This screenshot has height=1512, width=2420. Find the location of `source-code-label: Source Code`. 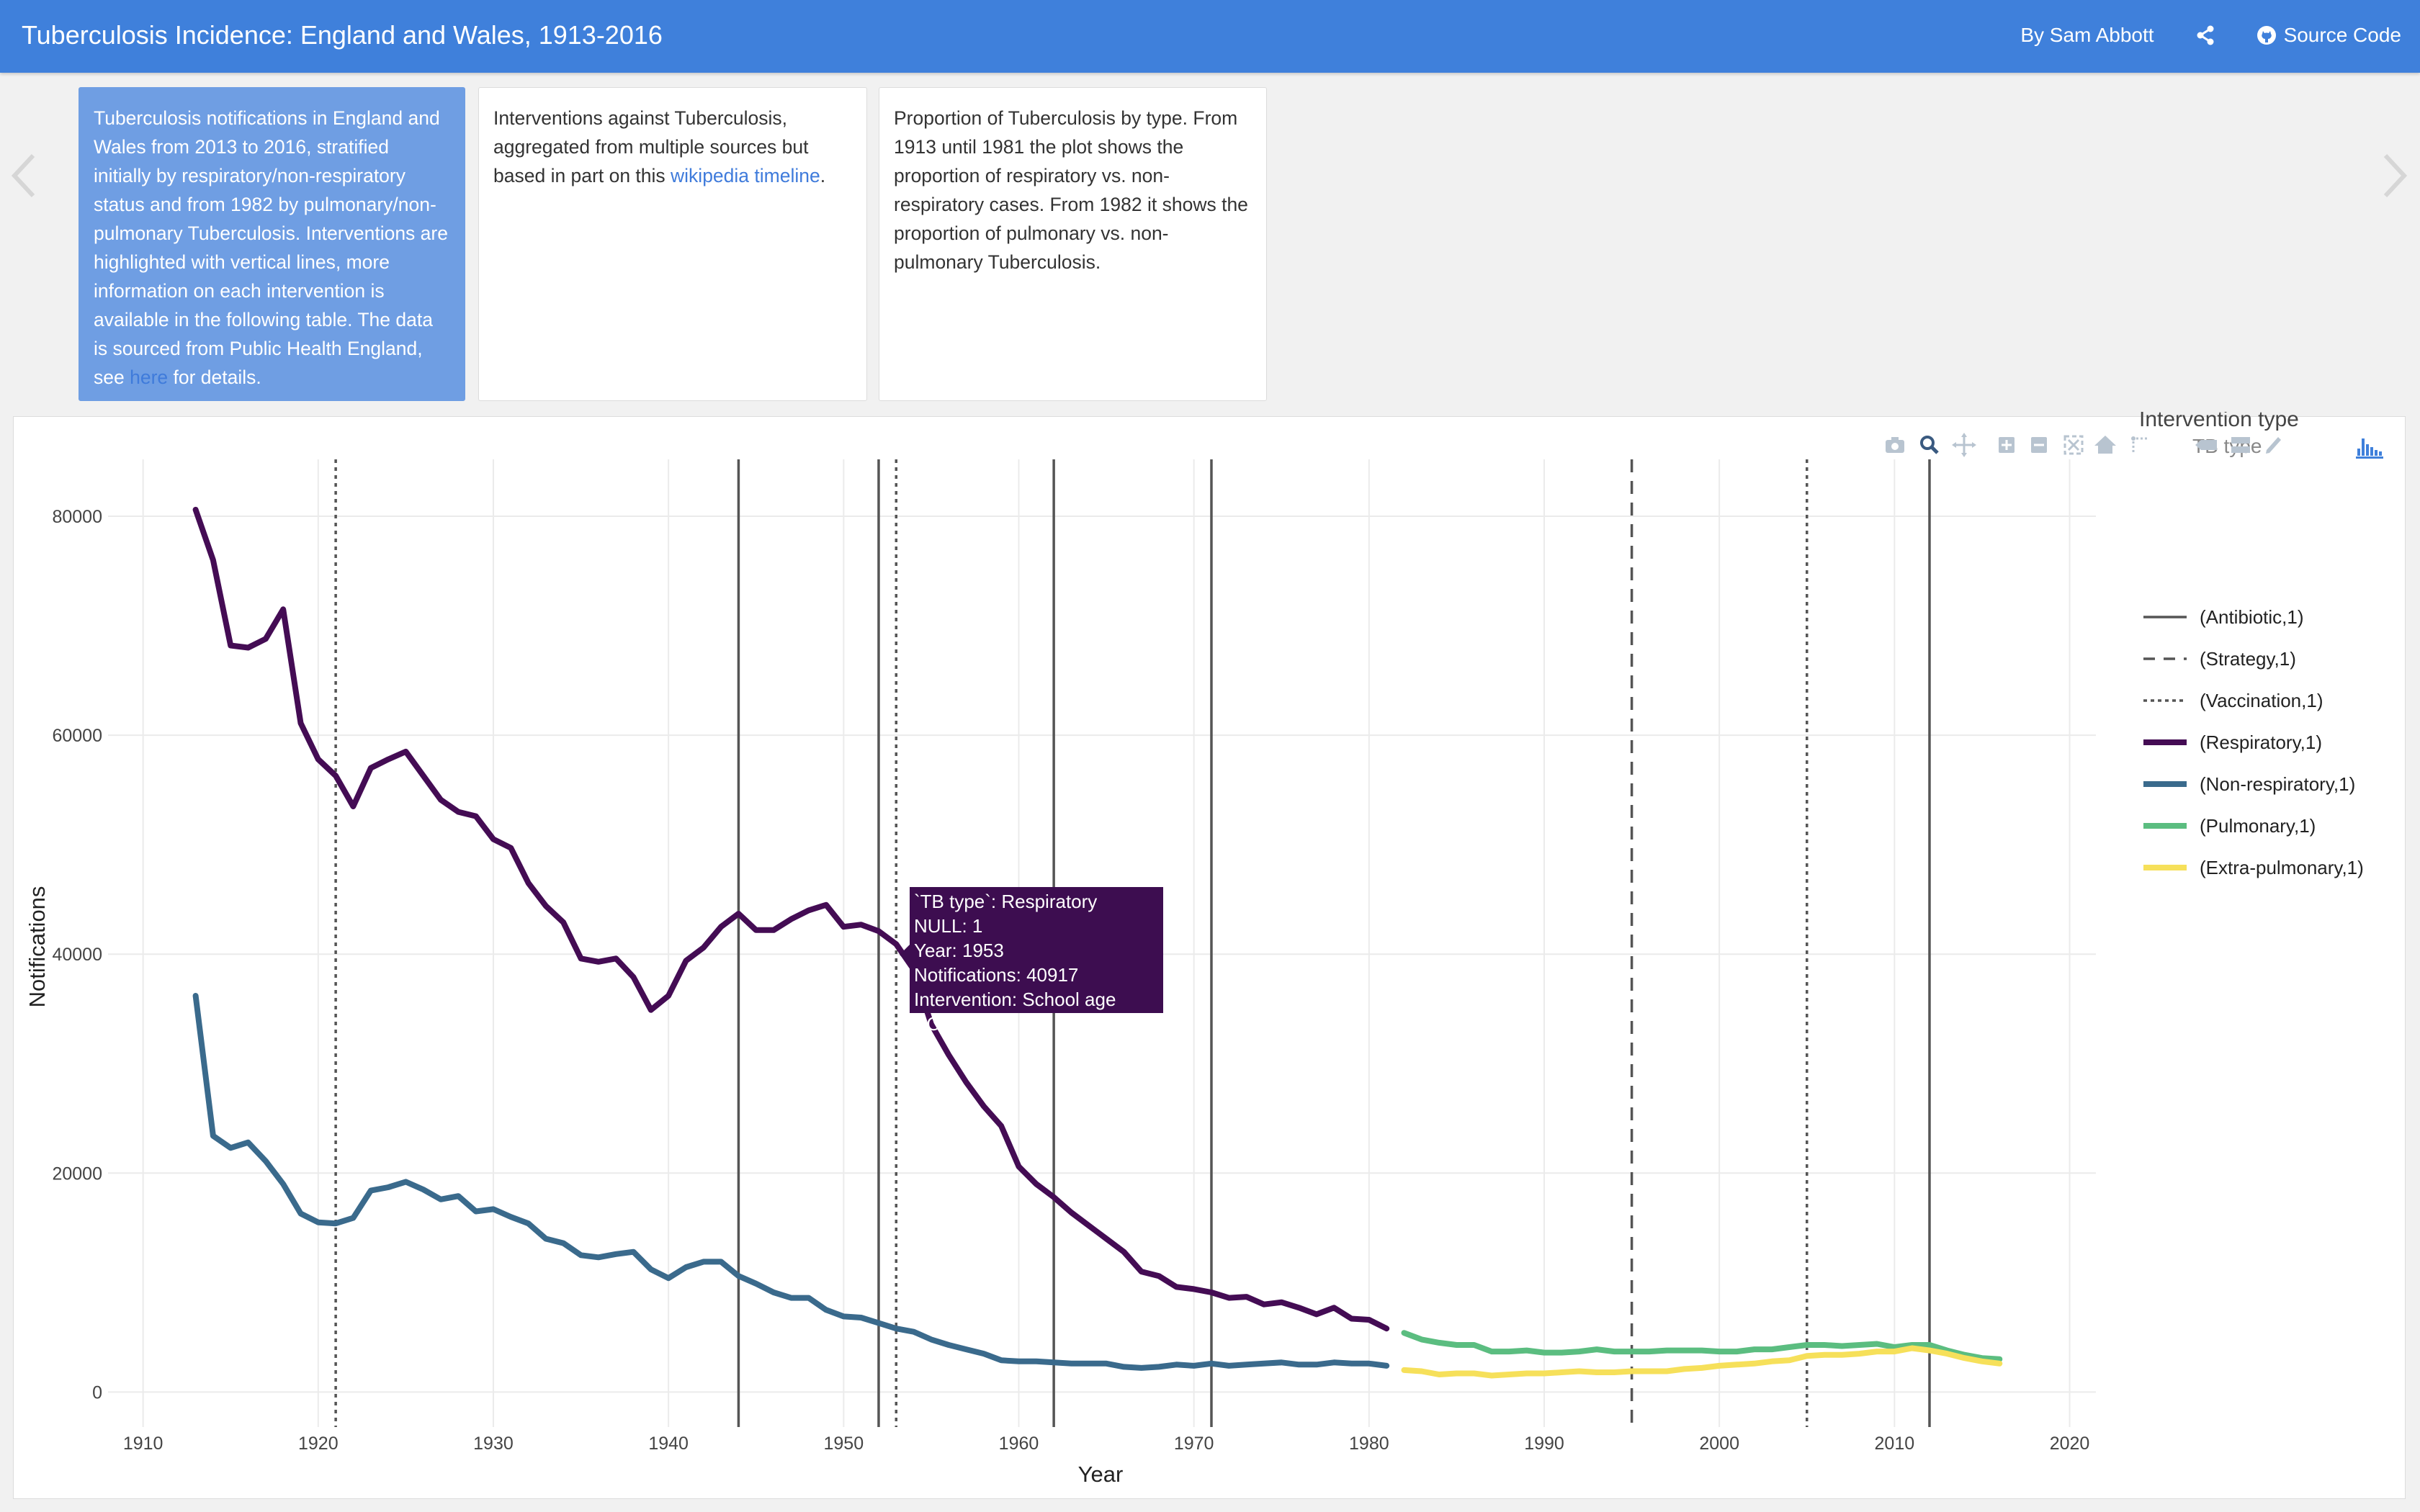

source-code-label: Source Code is located at coordinates (2342, 35).